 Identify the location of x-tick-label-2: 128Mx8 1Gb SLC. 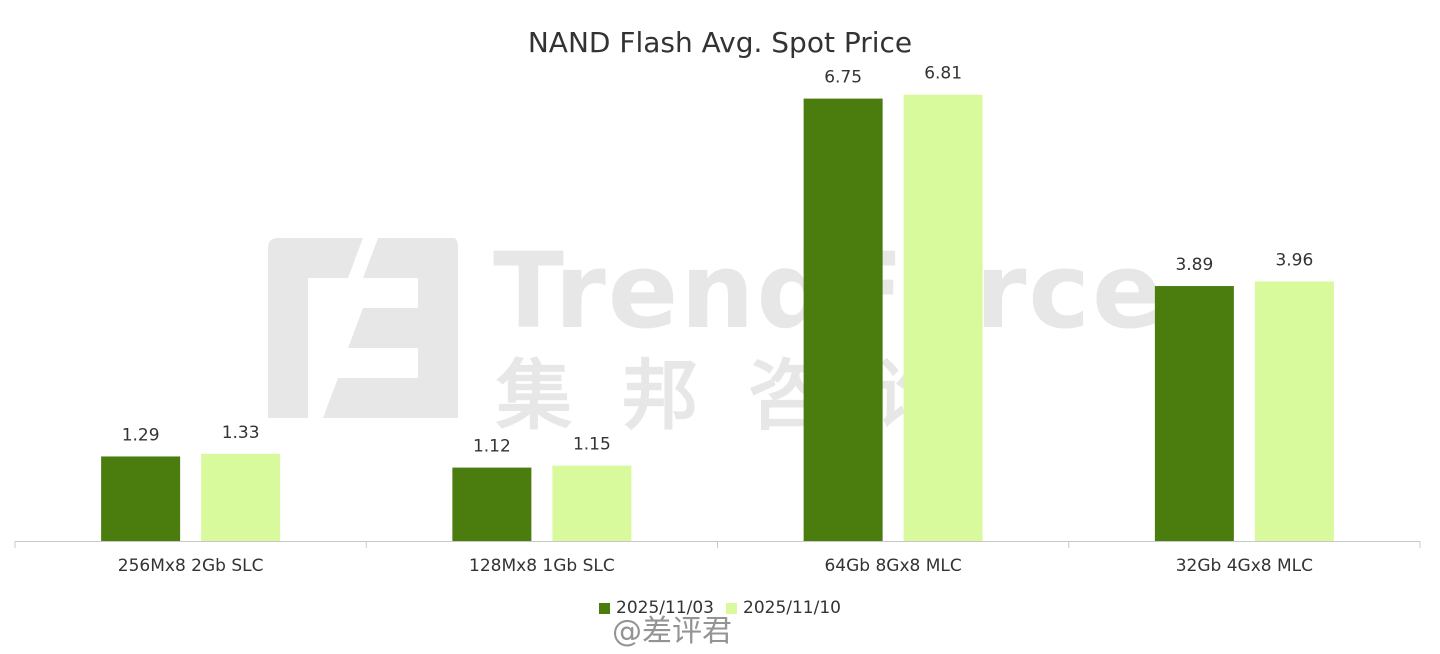
(542, 566).